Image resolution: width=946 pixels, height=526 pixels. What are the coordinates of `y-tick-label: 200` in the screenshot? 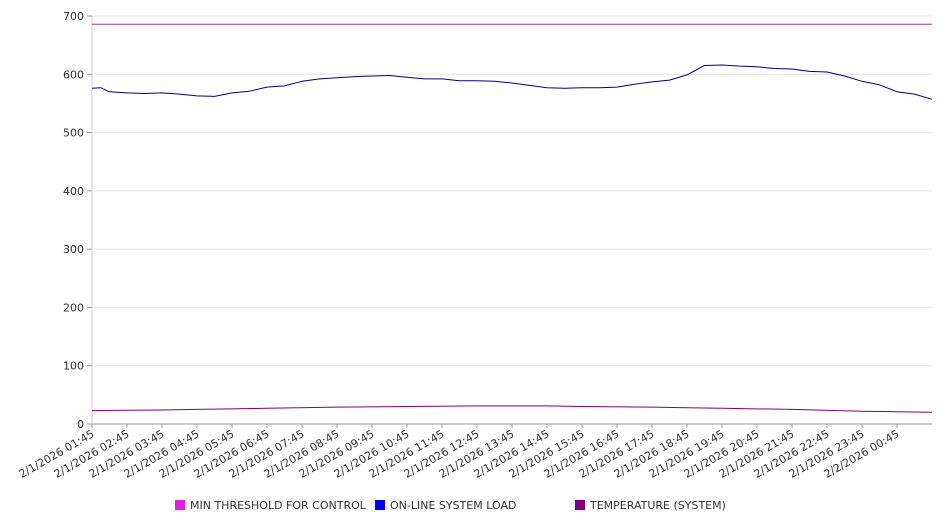 It's located at (73, 307).